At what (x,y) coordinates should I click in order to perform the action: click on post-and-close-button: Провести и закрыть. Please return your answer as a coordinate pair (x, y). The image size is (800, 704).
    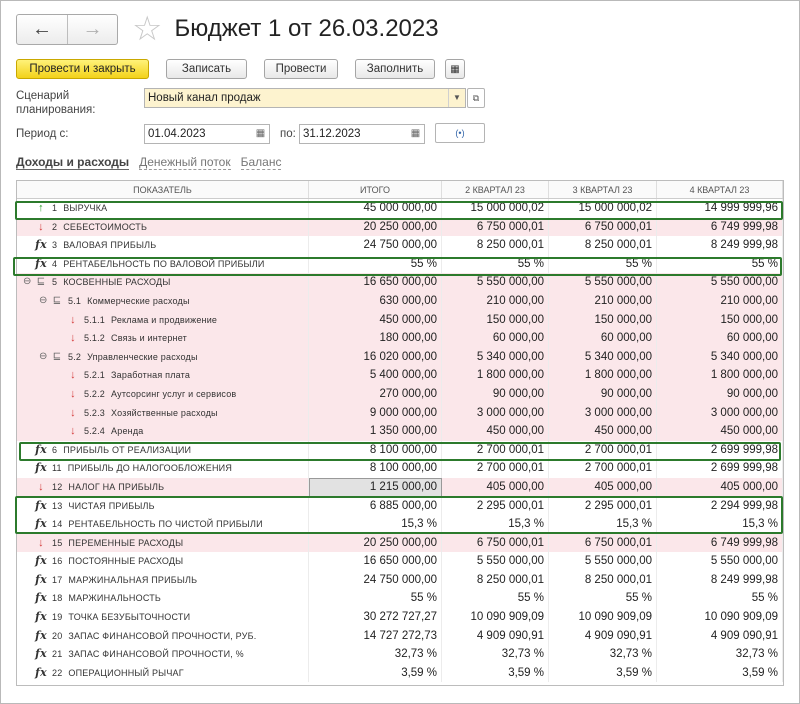
    Looking at the image, I should click on (82, 69).